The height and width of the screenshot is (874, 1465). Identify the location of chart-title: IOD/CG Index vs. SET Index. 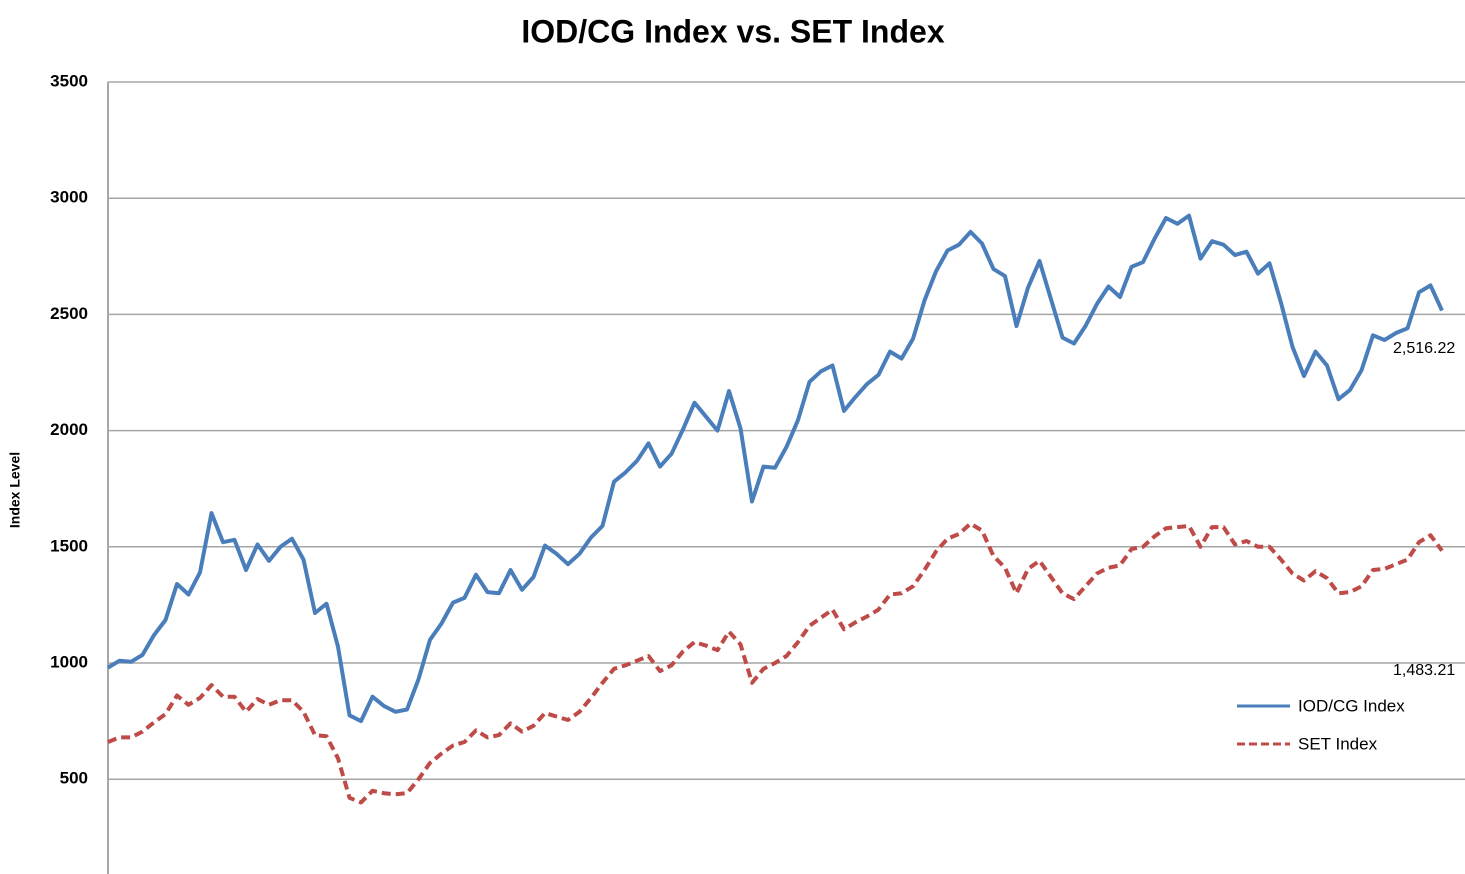
(732, 31).